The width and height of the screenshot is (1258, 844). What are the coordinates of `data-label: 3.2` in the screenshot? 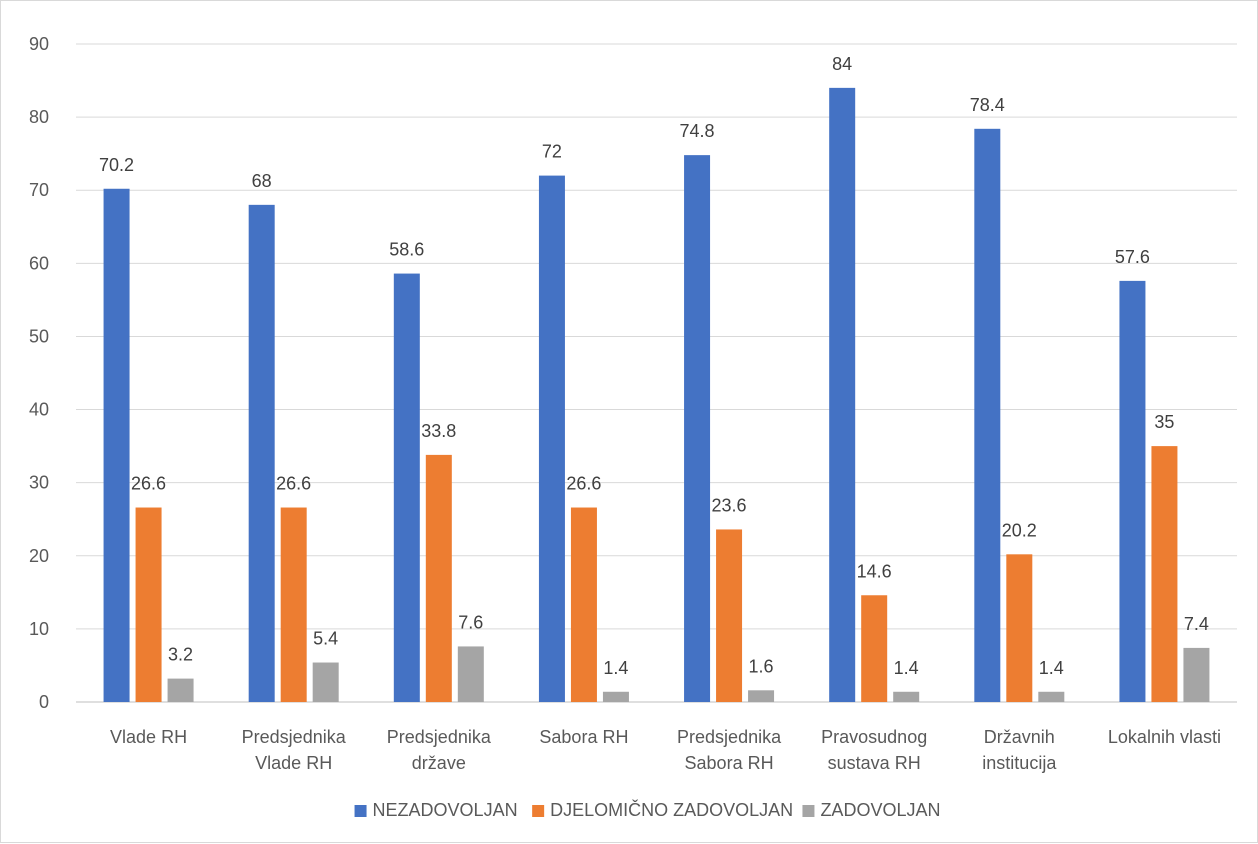 It's located at (180, 655).